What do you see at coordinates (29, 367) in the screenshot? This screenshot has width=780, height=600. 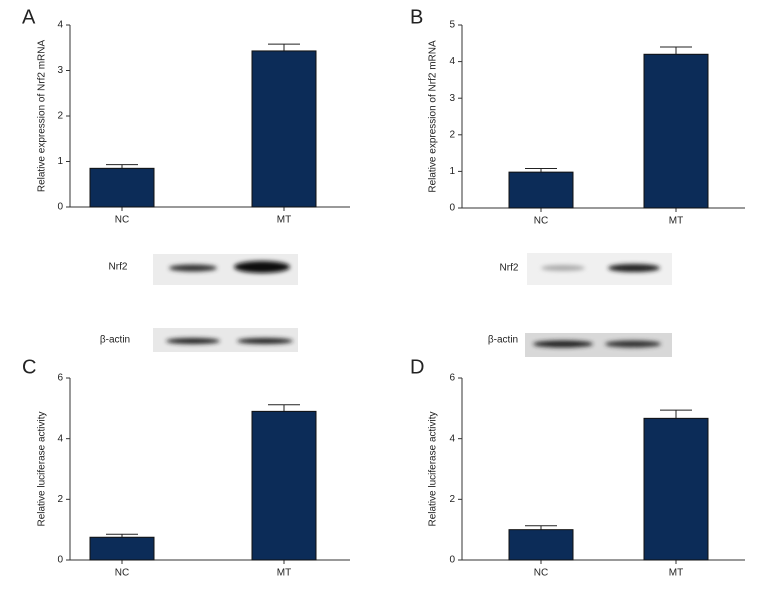 I see `panel-label: C` at bounding box center [29, 367].